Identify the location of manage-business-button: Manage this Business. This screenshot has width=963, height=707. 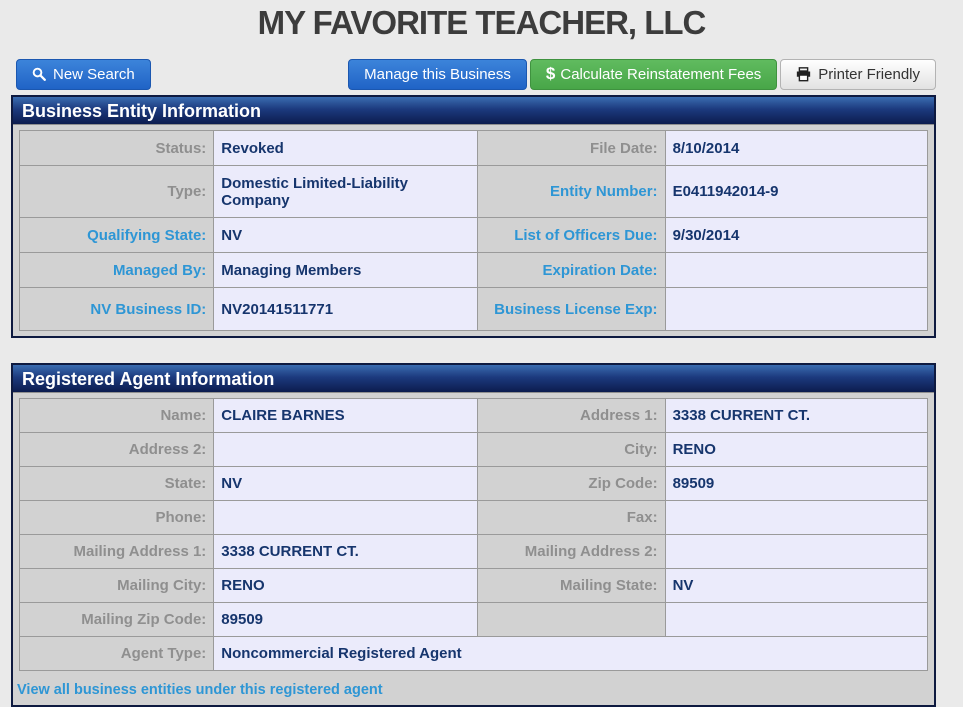
(437, 74).